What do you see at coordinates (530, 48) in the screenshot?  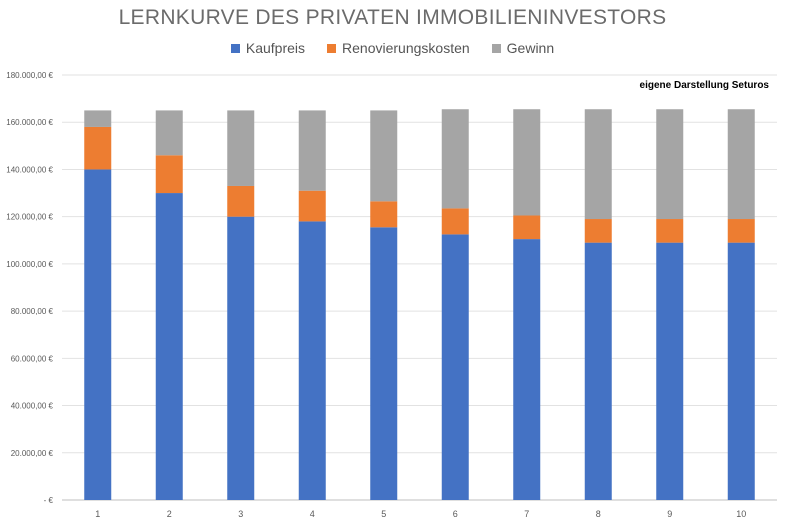 I see `legend-label-gewinn: Gewinn` at bounding box center [530, 48].